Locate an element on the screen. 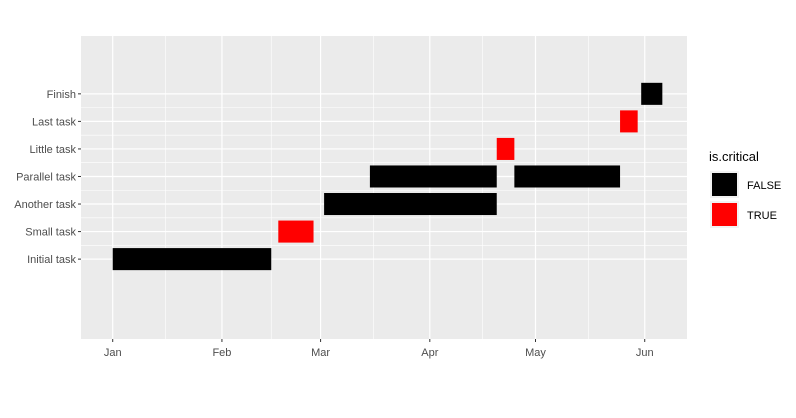 This screenshot has height=418, width=796. legend: is.critical FALSE TRUE is located at coordinates (745, 188).